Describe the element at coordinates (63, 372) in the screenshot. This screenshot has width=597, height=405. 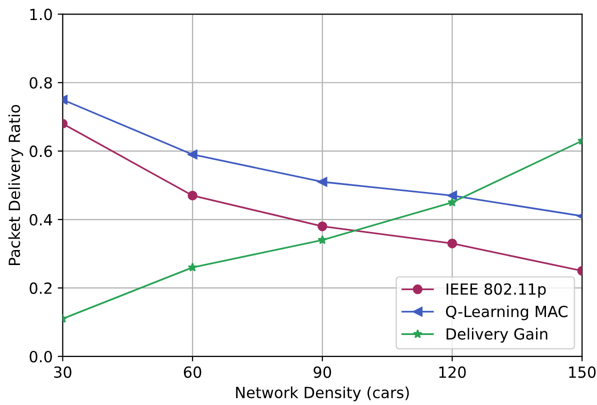
I see `x-tick-label: 30` at that location.